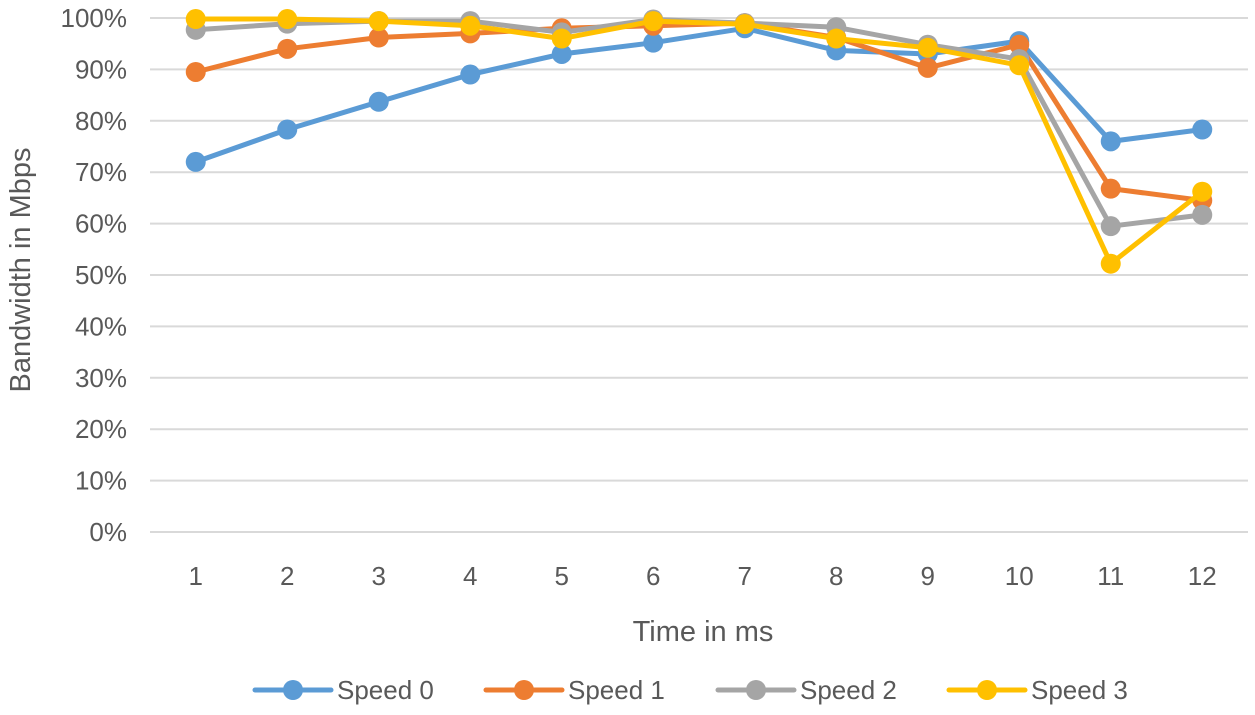 This screenshot has width=1255, height=715. I want to click on y-tick-label: 100%, so click(94, 18).